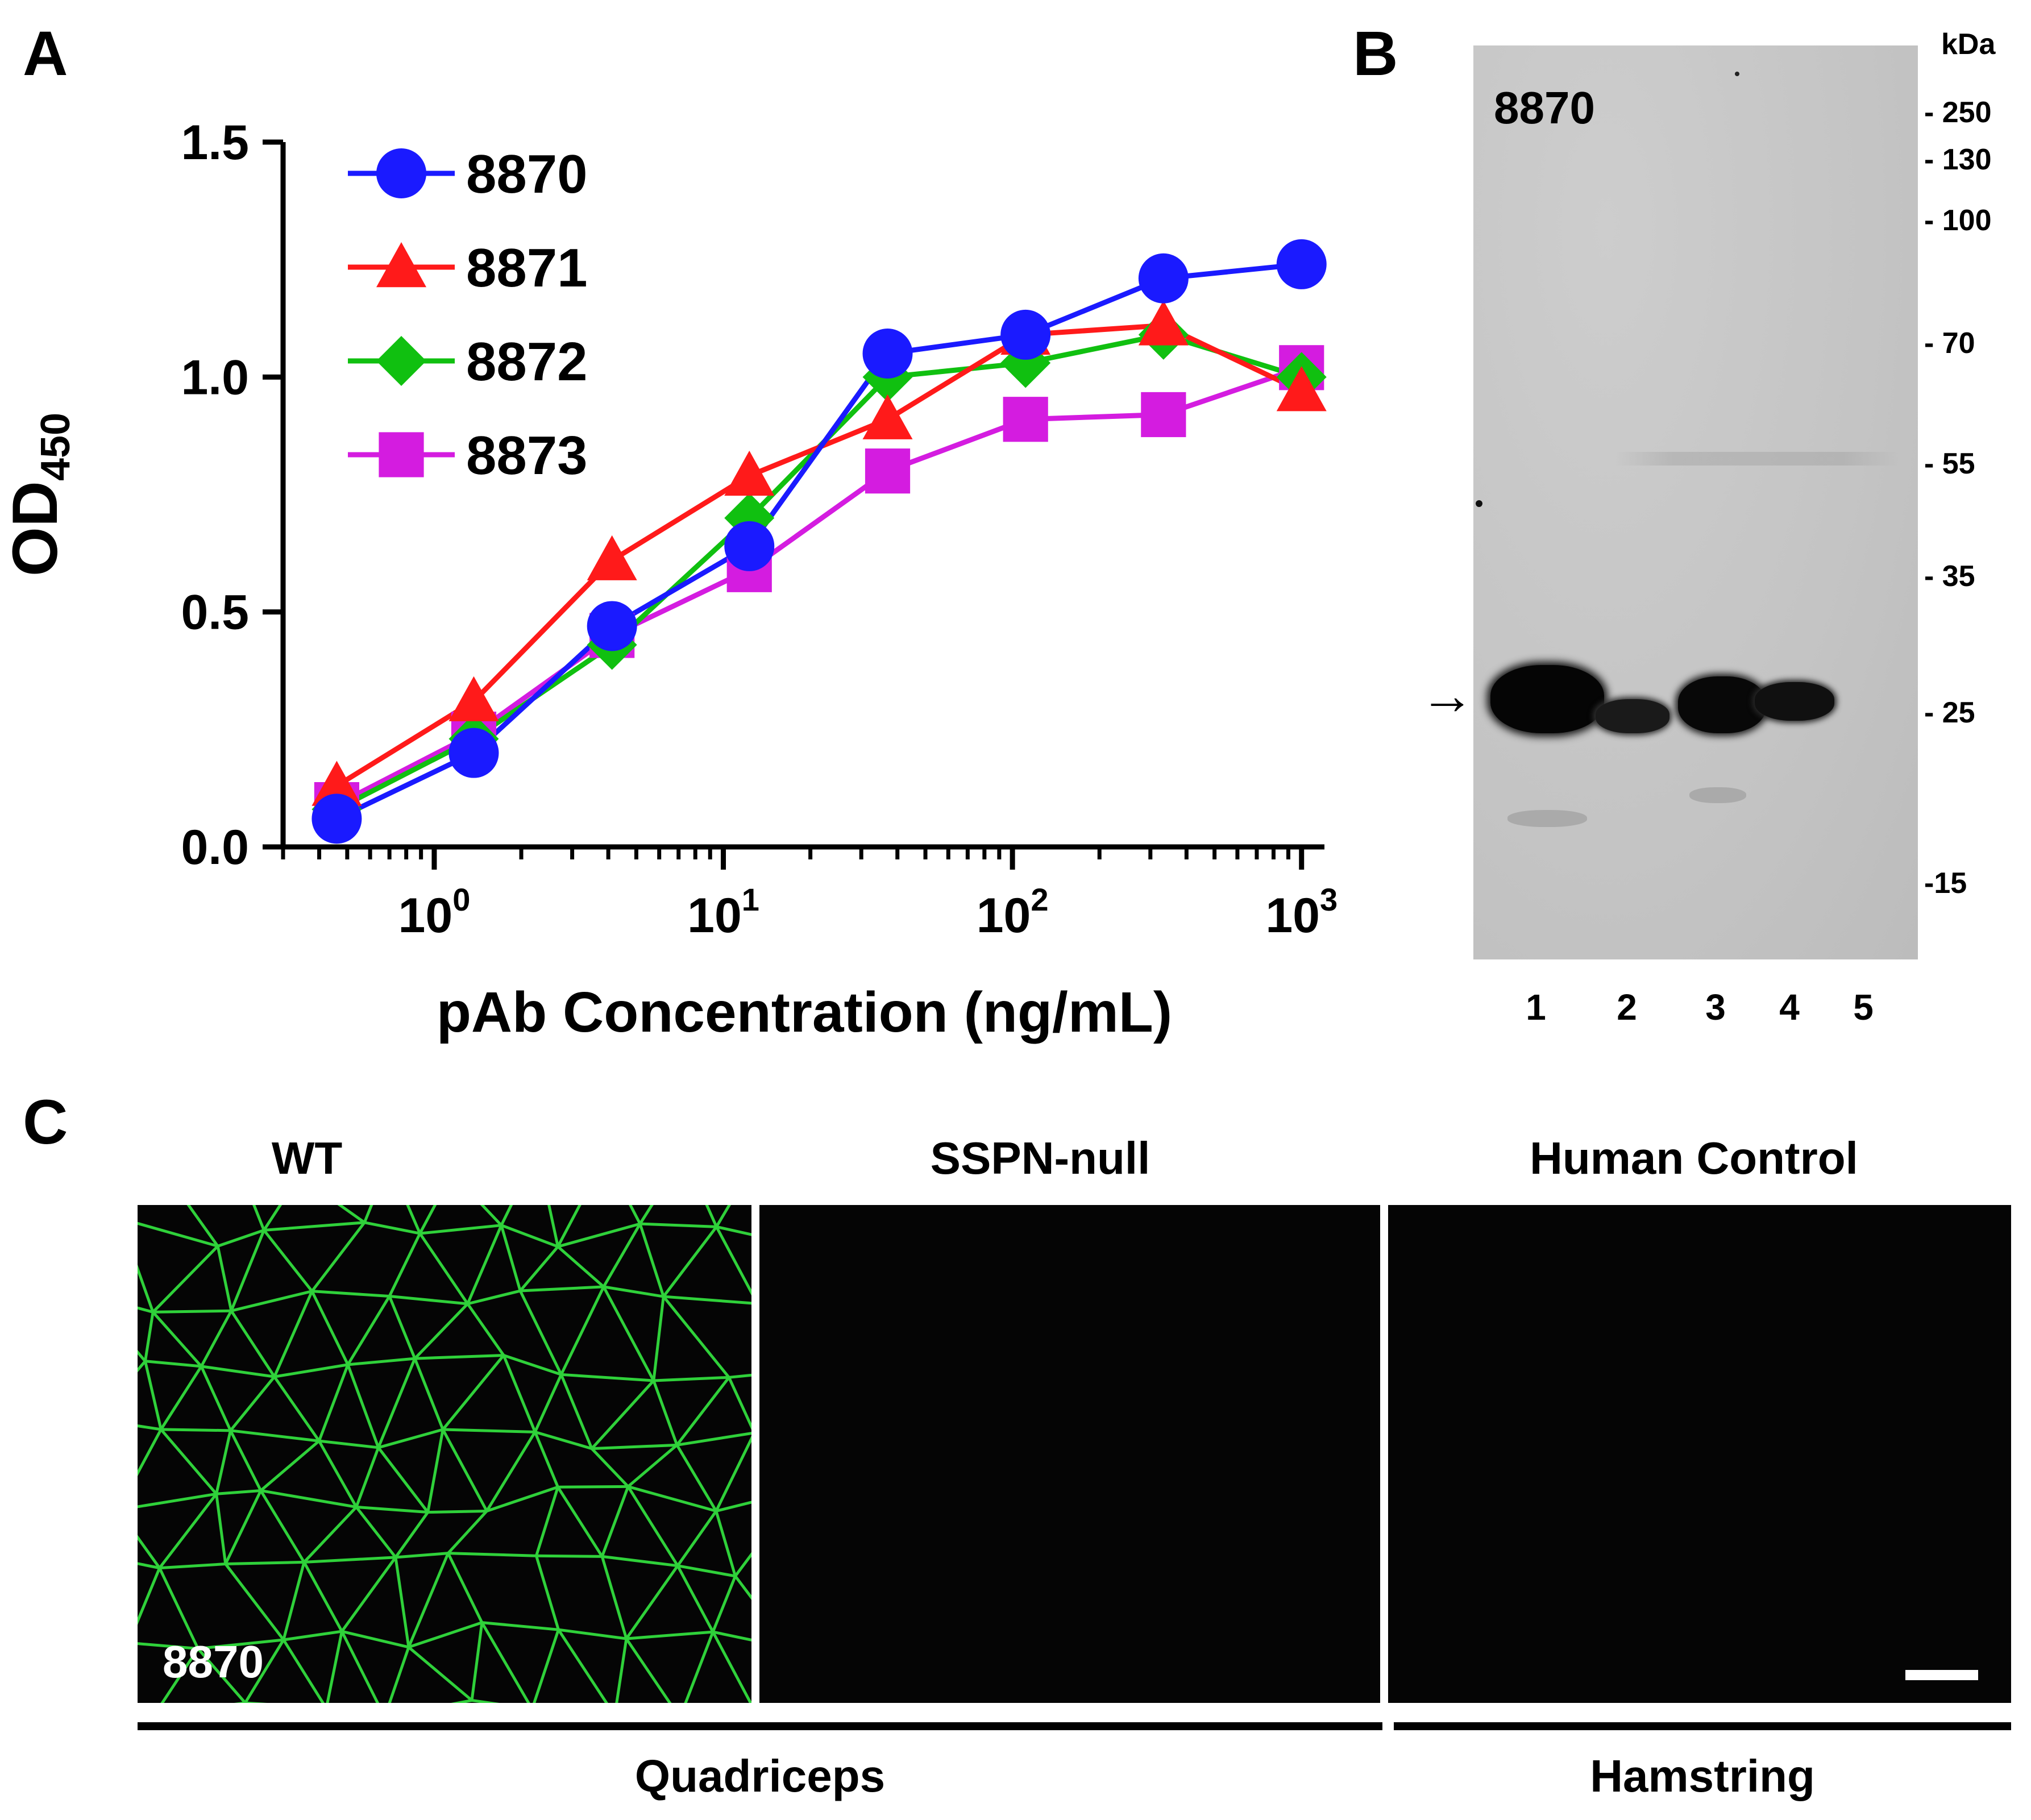 The image size is (2031, 1820). I want to click on if-image-human-control, so click(1699, 1454).